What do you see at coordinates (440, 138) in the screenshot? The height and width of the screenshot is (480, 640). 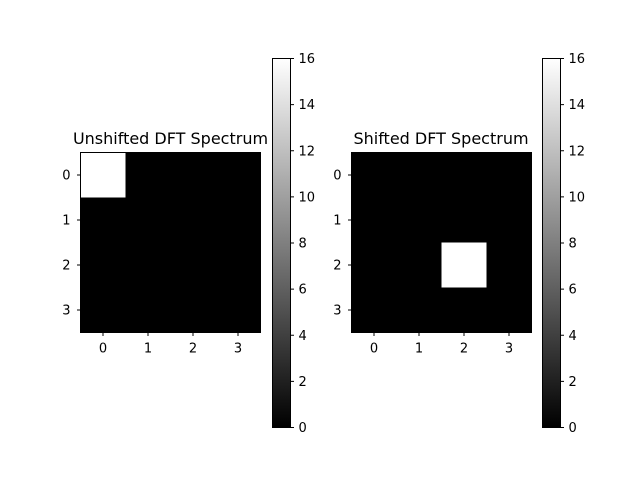 I see `chart-title: Shifted DFT Spectrum` at bounding box center [440, 138].